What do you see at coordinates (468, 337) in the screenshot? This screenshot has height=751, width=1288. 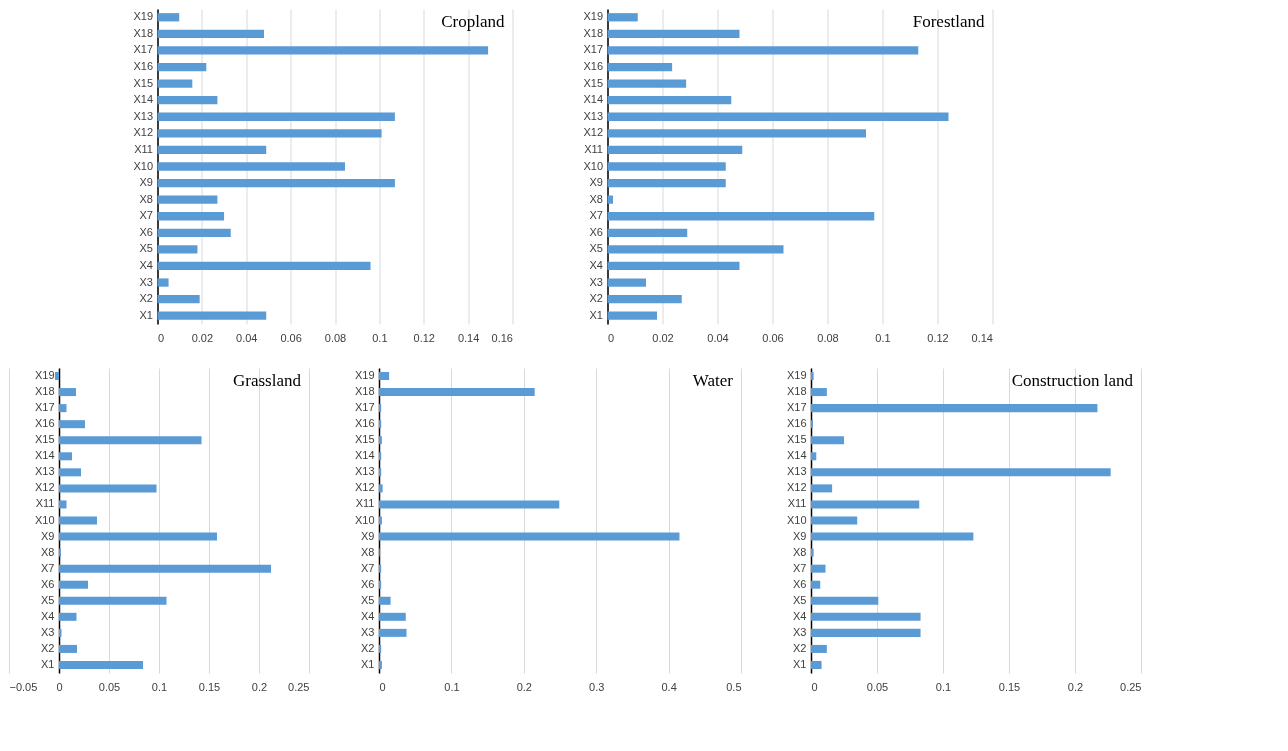 I see `x-tick-label: 0.14` at bounding box center [468, 337].